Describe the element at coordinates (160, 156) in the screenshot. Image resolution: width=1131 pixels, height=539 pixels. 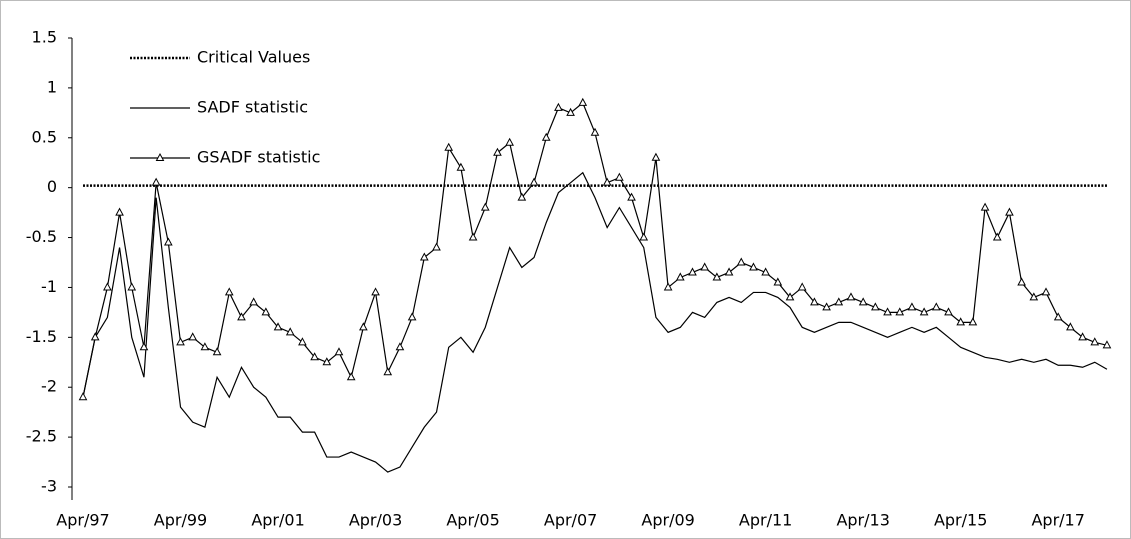
I see `legend-marker` at that location.